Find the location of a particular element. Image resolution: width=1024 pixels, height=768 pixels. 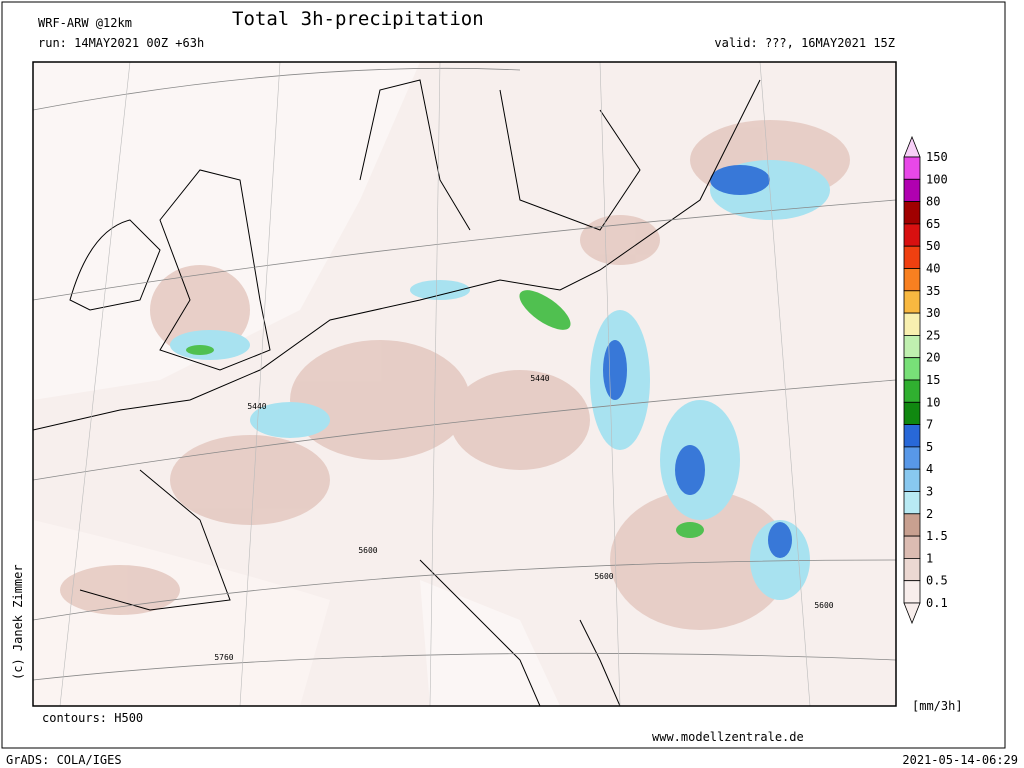

colorbar-label: 50 is located at coordinates (933, 246).